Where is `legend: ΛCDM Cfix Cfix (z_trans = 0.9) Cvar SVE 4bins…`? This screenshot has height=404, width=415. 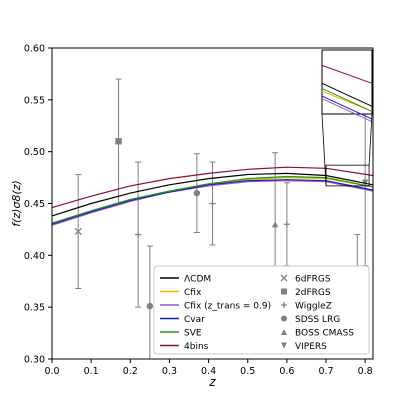 legend: ΛCDM Cfix Cfix (z_trans = 0.9) Cvar SVE 4bins… is located at coordinates (261, 310).